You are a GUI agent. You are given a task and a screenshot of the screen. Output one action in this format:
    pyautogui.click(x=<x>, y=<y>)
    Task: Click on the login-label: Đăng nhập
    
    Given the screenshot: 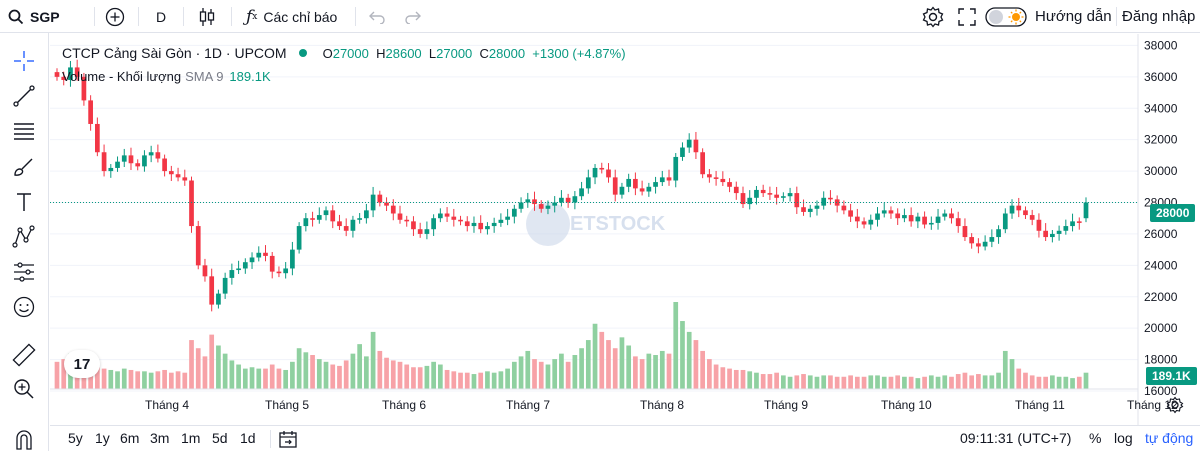 What is the action you would take?
    pyautogui.click(x=1159, y=16)
    